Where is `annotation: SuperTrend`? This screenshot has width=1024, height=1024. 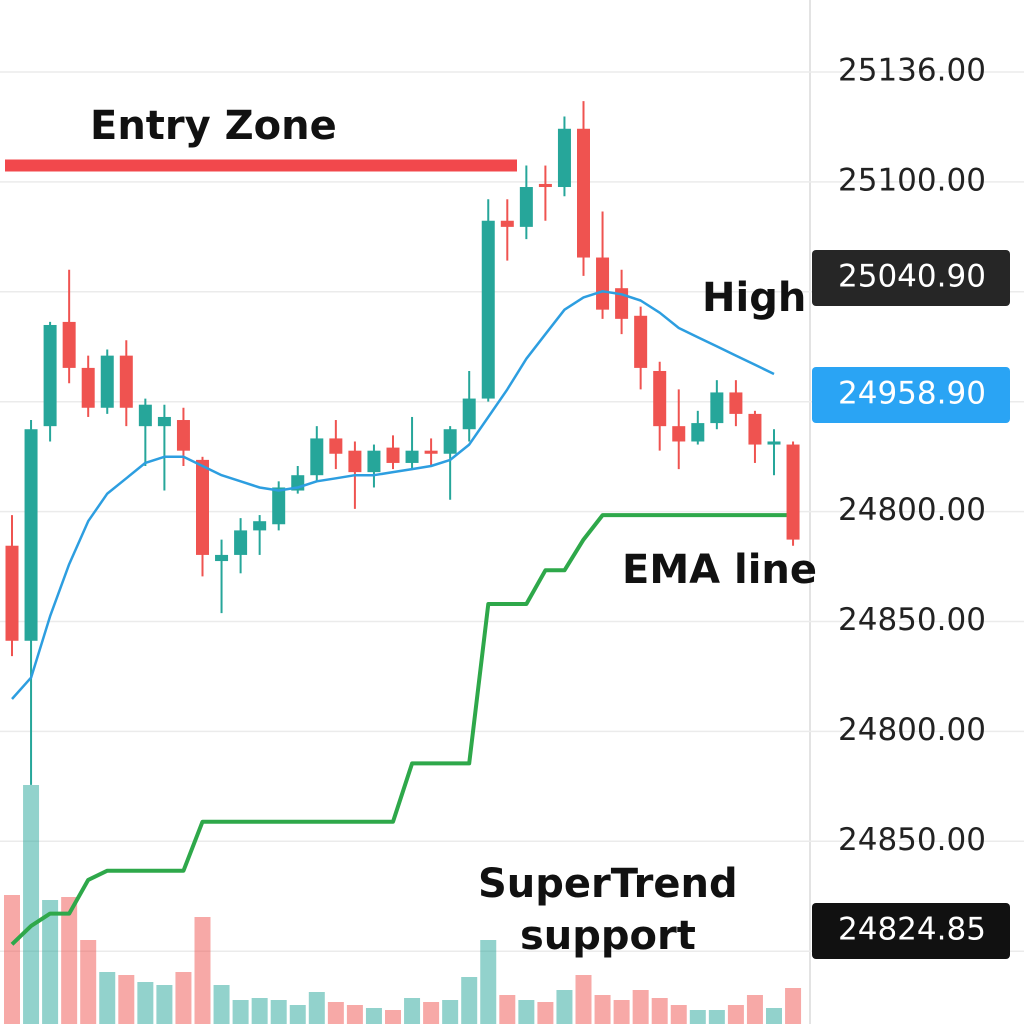
annotation: SuperTrend is located at coordinates (608, 884).